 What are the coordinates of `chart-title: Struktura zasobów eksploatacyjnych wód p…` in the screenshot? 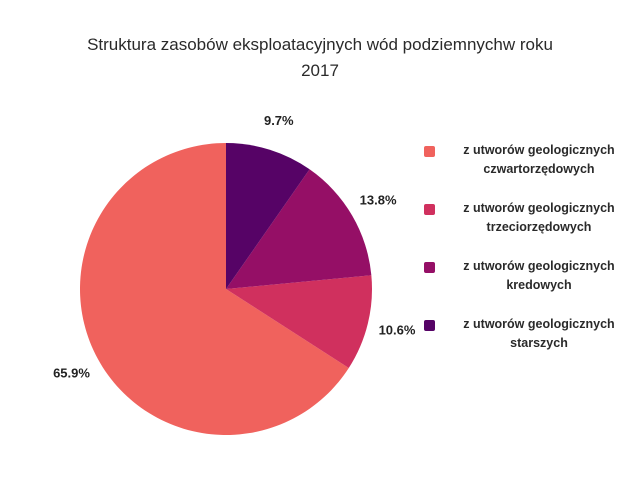 It's located at (320, 58).